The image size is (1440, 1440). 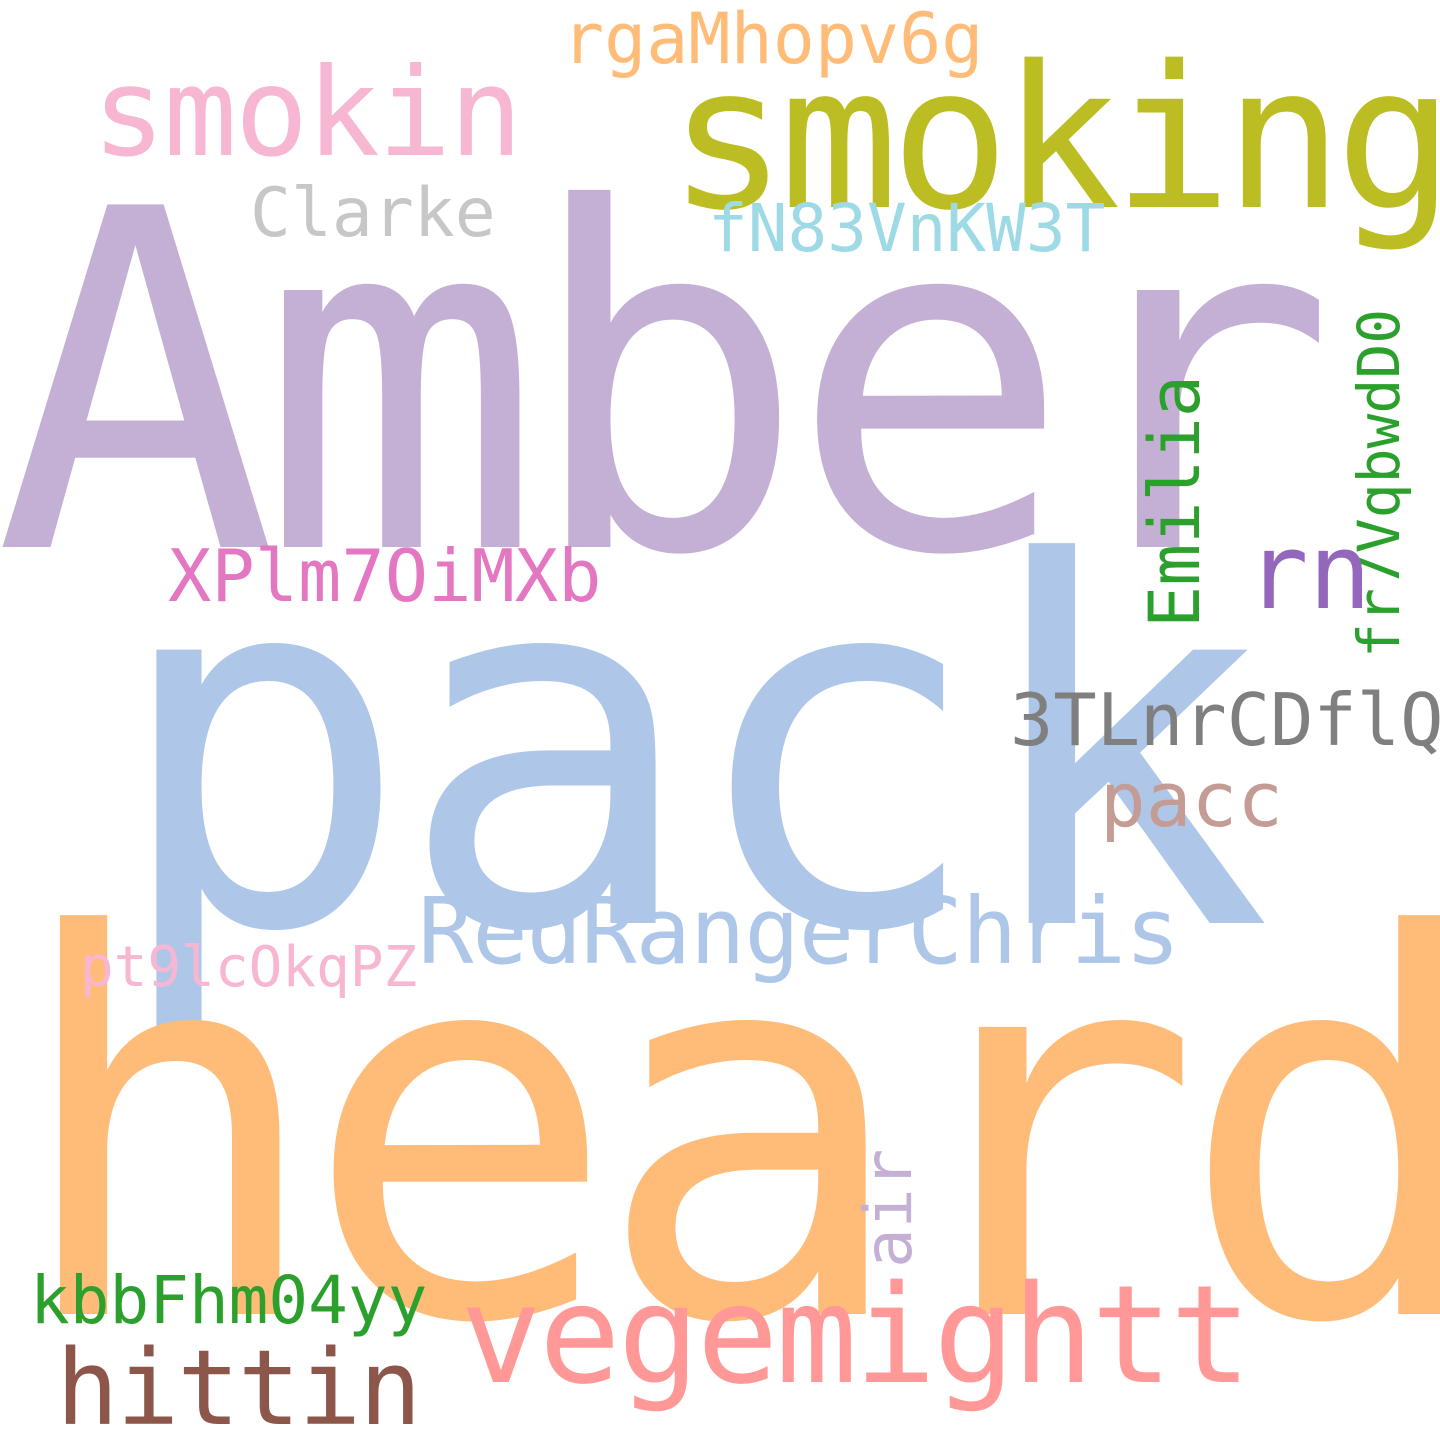 What do you see at coordinates (307, 113) in the screenshot?
I see `word-smokin: smokin` at bounding box center [307, 113].